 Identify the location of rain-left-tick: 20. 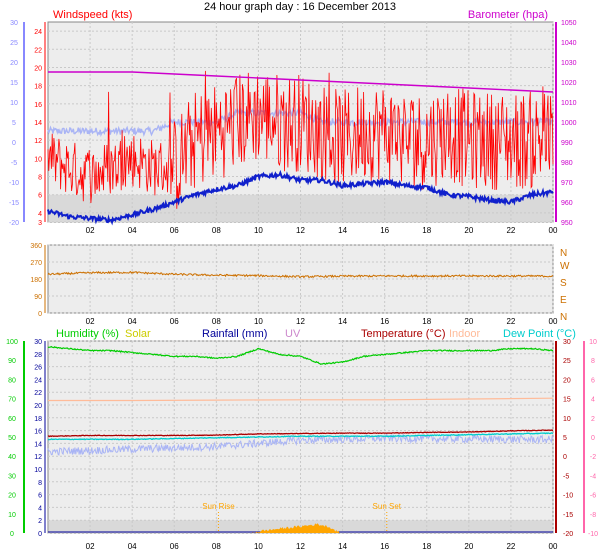
(38, 406).